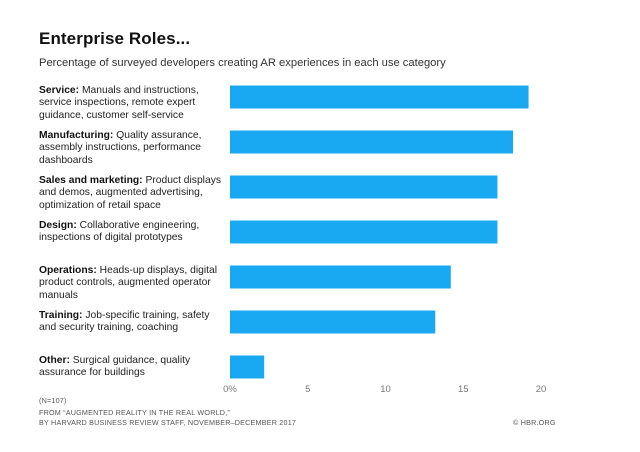  Describe the element at coordinates (91, 180) in the screenshot. I see `category-name: Sales and marketing:` at that location.